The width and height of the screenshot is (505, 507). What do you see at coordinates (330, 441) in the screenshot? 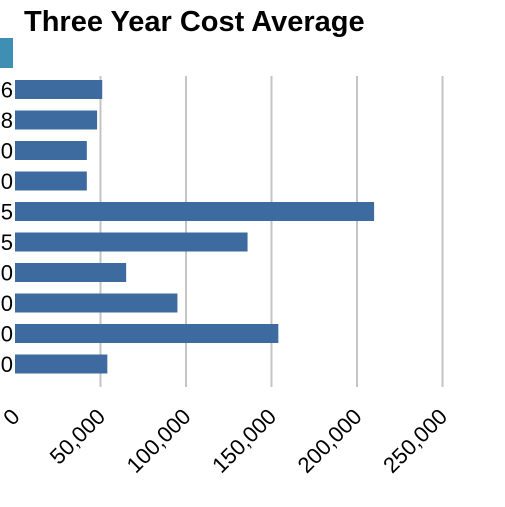
I see `x-tick-label: 200,000` at bounding box center [330, 441].